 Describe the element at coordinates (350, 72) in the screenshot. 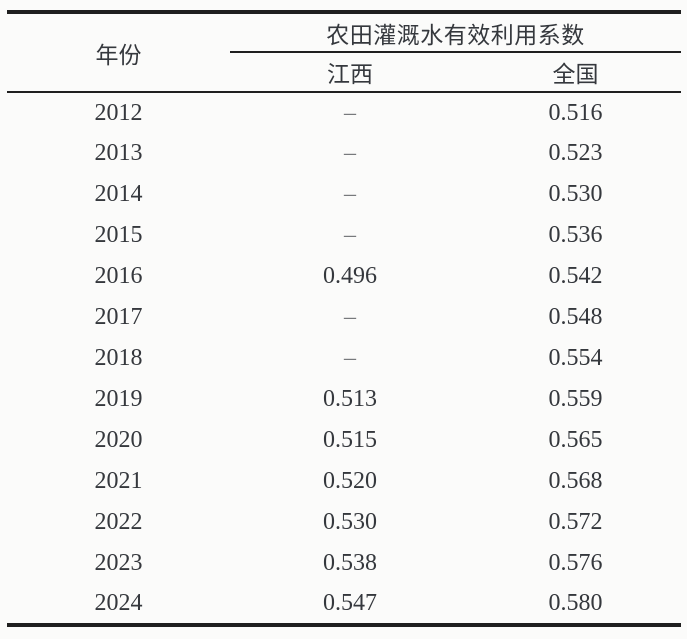

I see `jiangxi-column-header: 江西` at that location.